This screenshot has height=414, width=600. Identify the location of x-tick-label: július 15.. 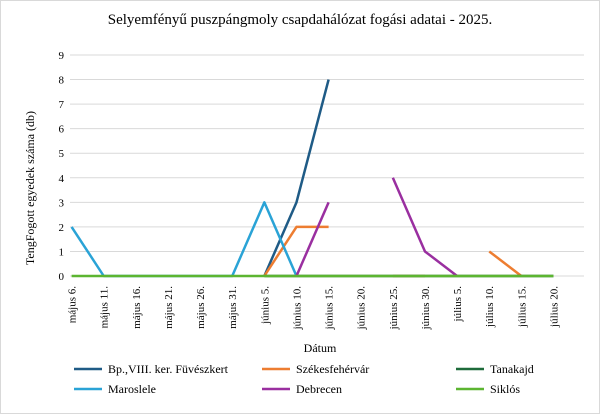
(522, 307).